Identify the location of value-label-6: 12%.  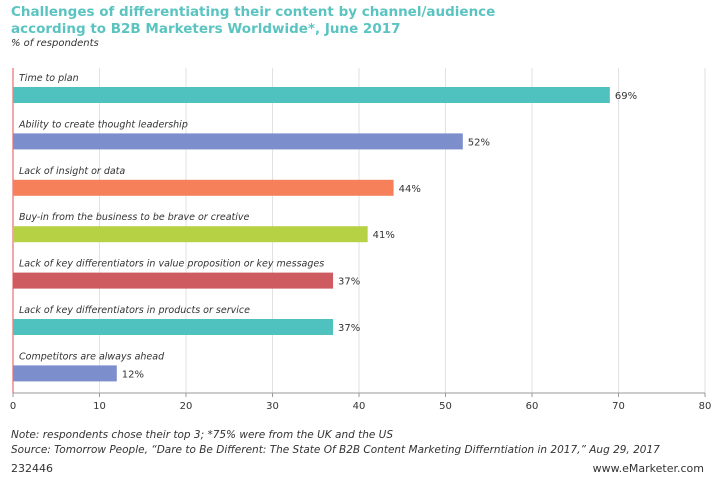
(133, 374).